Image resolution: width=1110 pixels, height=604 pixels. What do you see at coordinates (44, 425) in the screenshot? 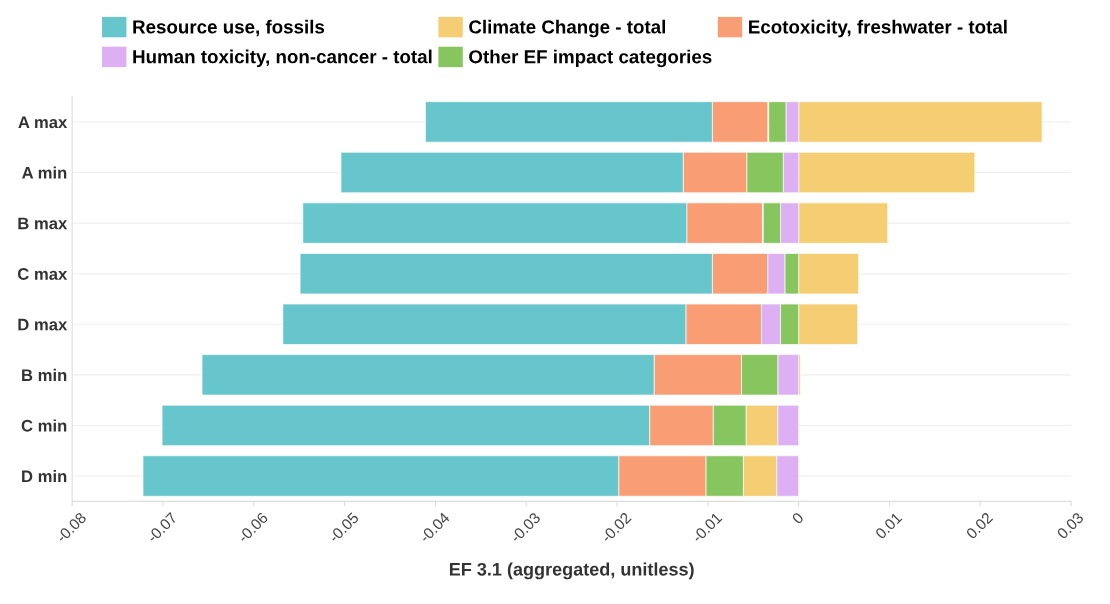
I see `y-tick-label: C min` at bounding box center [44, 425].